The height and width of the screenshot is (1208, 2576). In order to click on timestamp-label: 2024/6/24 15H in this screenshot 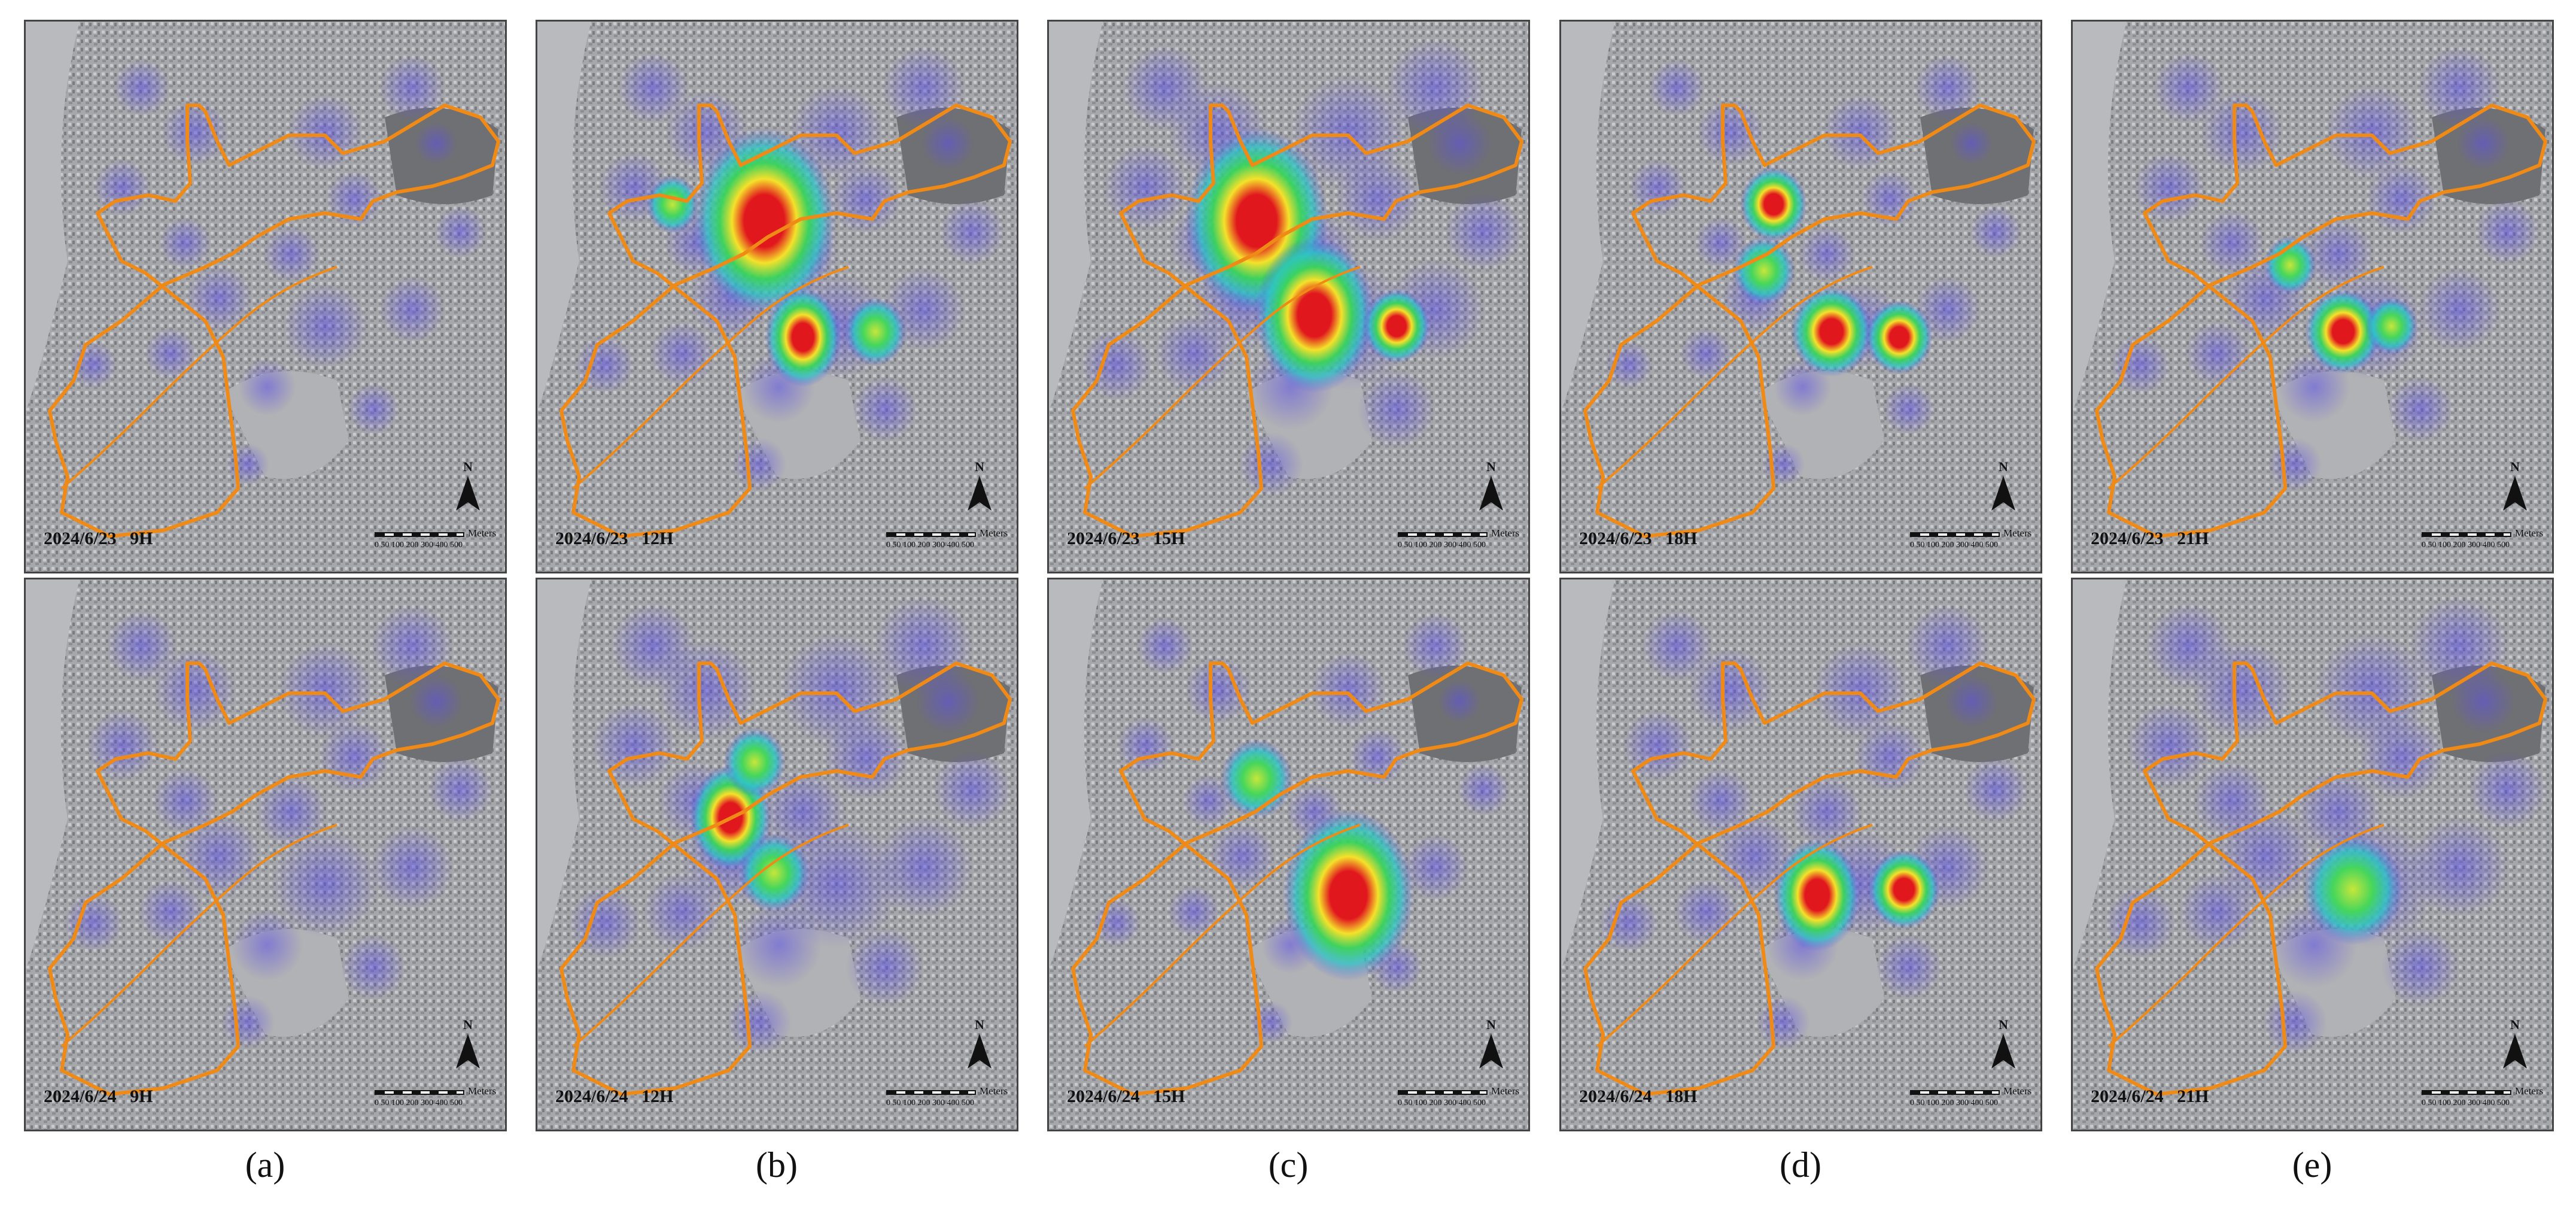, I will do `click(1126, 1096)`.